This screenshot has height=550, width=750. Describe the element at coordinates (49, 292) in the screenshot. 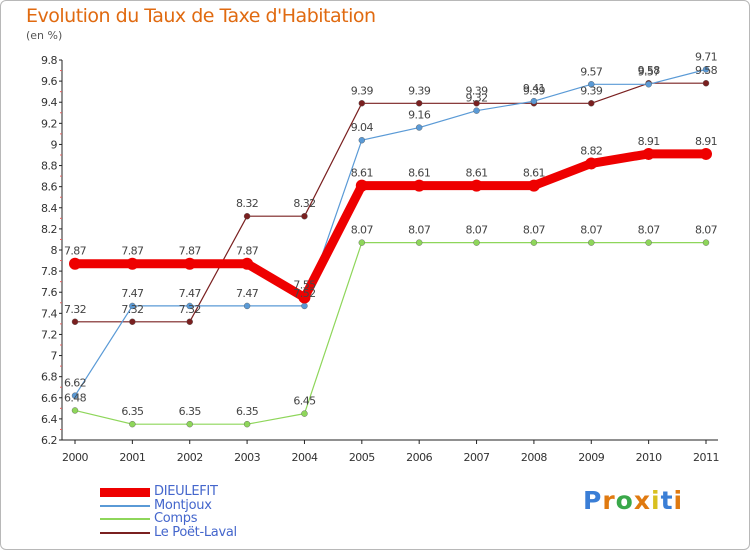

I see `y-tick-label: 7.6` at that location.